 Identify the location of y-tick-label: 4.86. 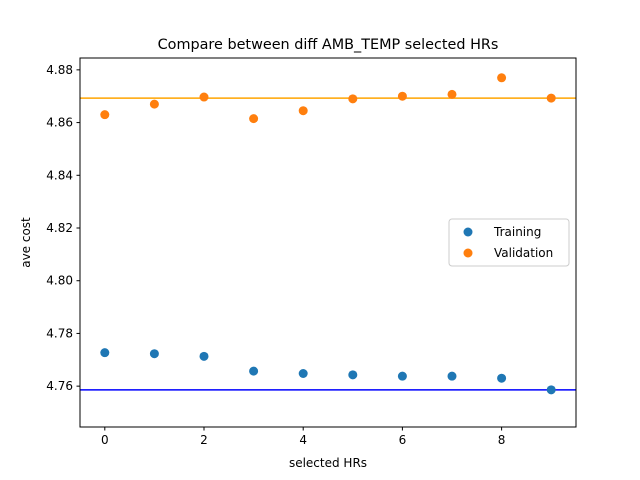
(59, 123).